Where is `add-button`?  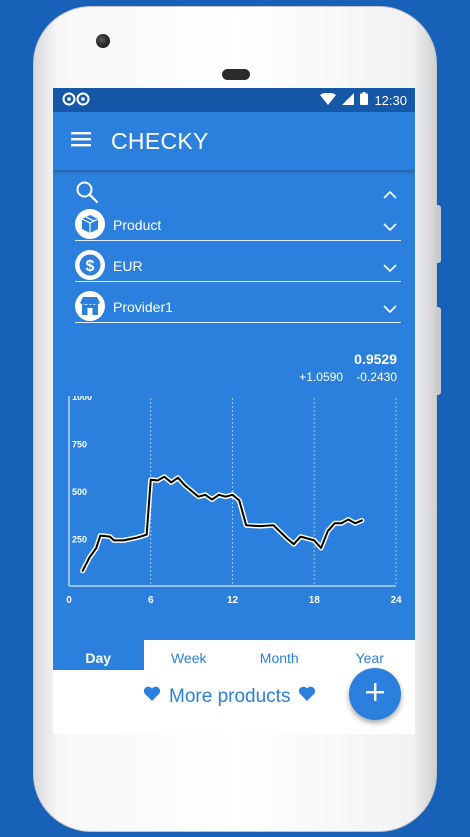
add-button is located at coordinates (375, 694).